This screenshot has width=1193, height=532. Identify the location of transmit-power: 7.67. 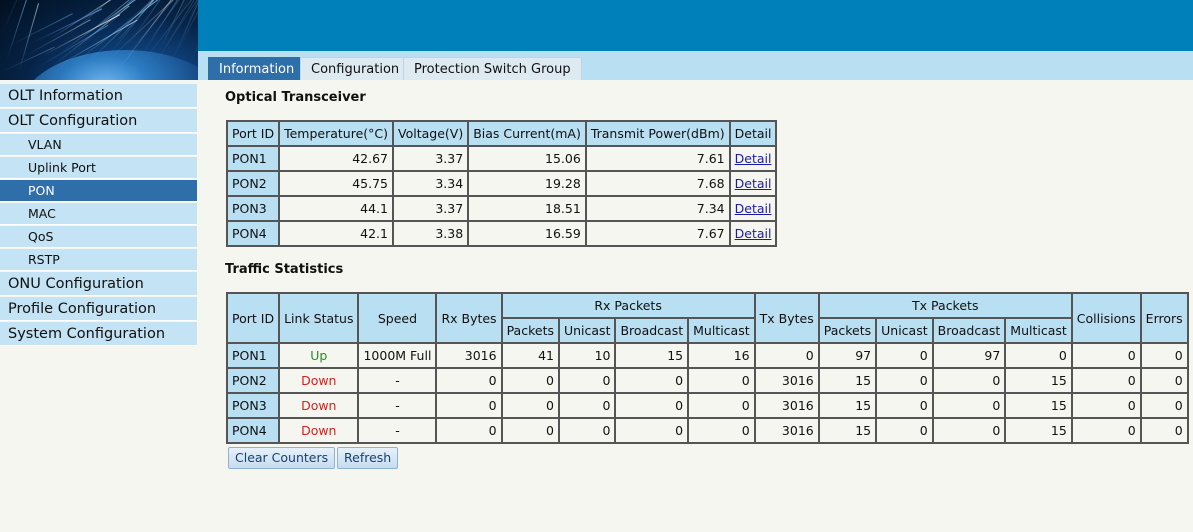
(657, 233).